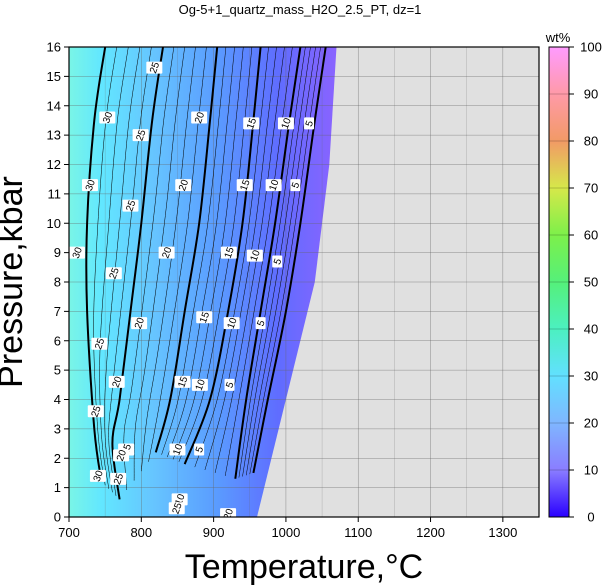 The width and height of the screenshot is (603, 587). Describe the element at coordinates (15, 282) in the screenshot. I see `y-axis-title: Pressure,kbar` at that location.